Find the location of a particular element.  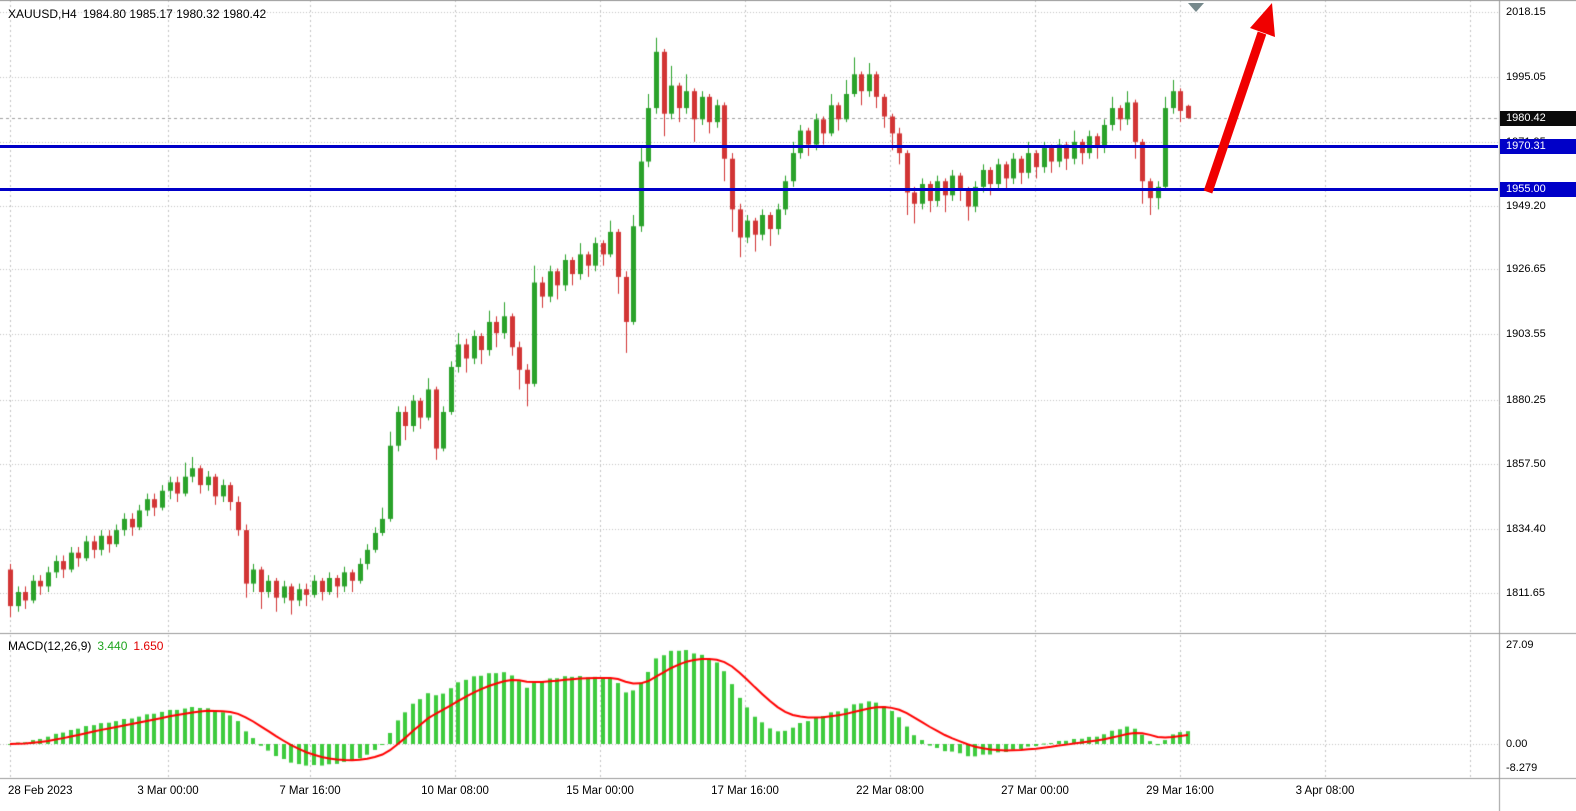

trend-arrow is located at coordinates (1240, 100).